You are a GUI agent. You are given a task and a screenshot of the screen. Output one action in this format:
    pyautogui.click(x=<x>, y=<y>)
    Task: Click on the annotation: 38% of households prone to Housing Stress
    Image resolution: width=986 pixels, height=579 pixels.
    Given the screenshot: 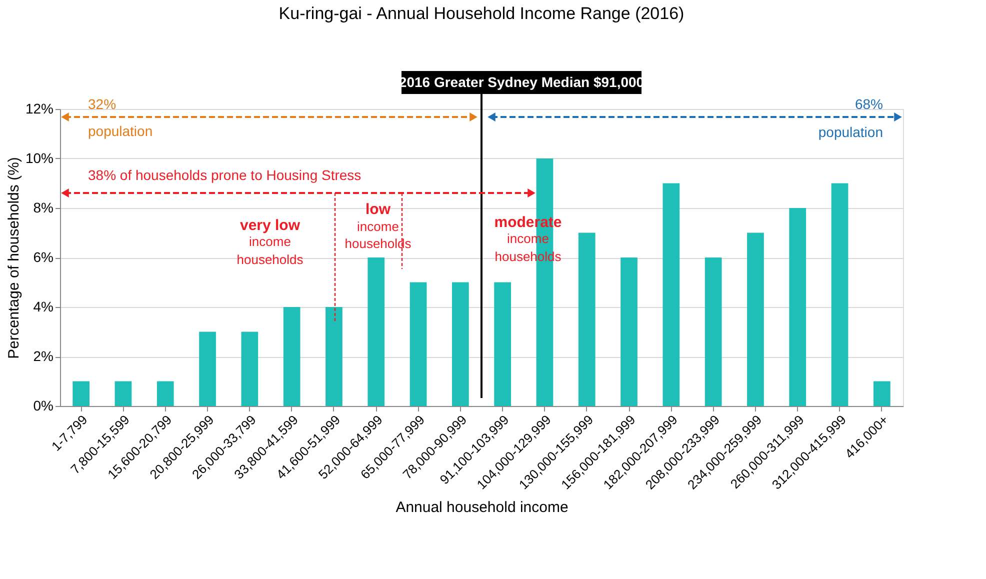 What is the action you would take?
    pyautogui.click(x=225, y=175)
    